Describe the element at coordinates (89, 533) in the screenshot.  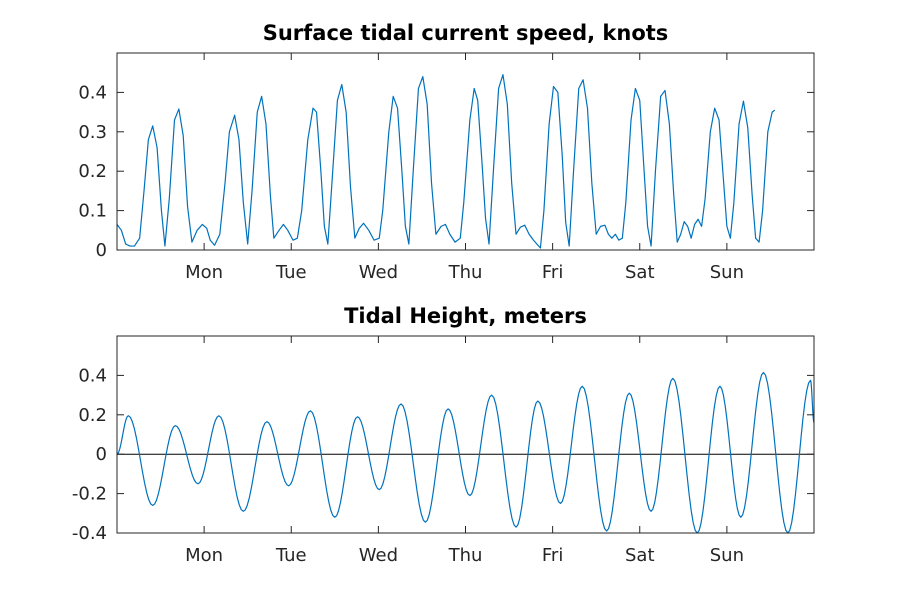
I see `y-tick-label: -0.4` at that location.